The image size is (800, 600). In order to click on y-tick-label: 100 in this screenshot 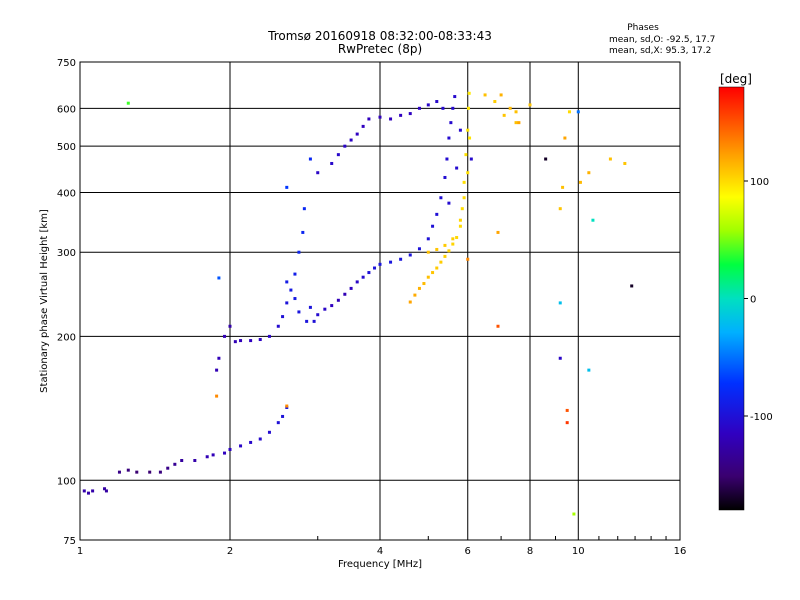, I will do `click(66, 481)`.